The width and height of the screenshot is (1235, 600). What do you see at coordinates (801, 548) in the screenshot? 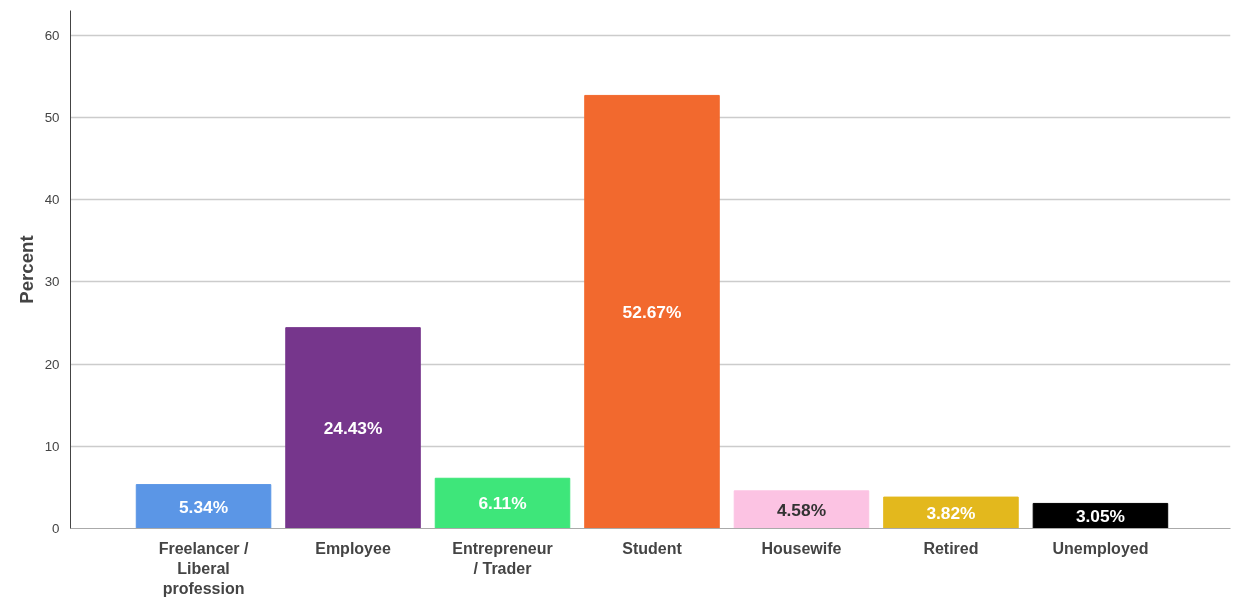
I see `x-tick-label: Housewife` at bounding box center [801, 548].